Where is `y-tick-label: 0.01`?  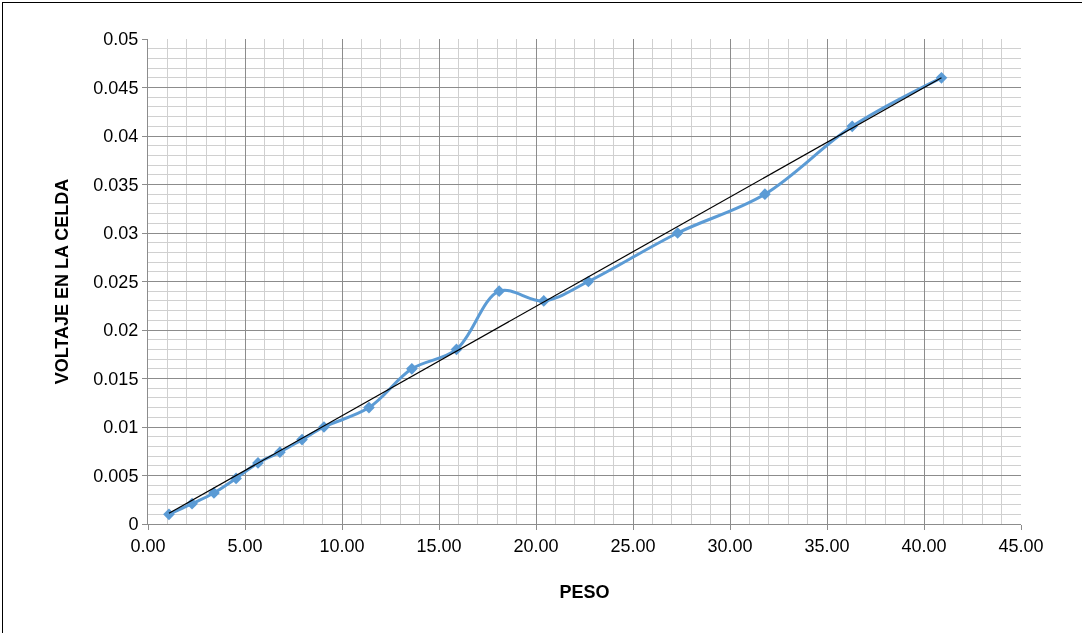
y-tick-label: 0.01 is located at coordinates (121, 427).